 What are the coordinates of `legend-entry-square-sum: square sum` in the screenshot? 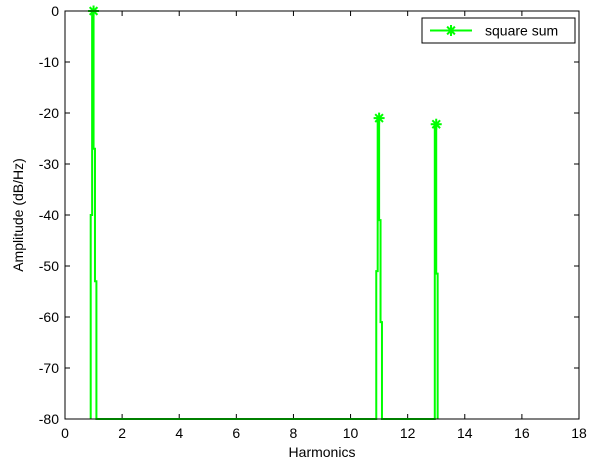 It's located at (521, 31).